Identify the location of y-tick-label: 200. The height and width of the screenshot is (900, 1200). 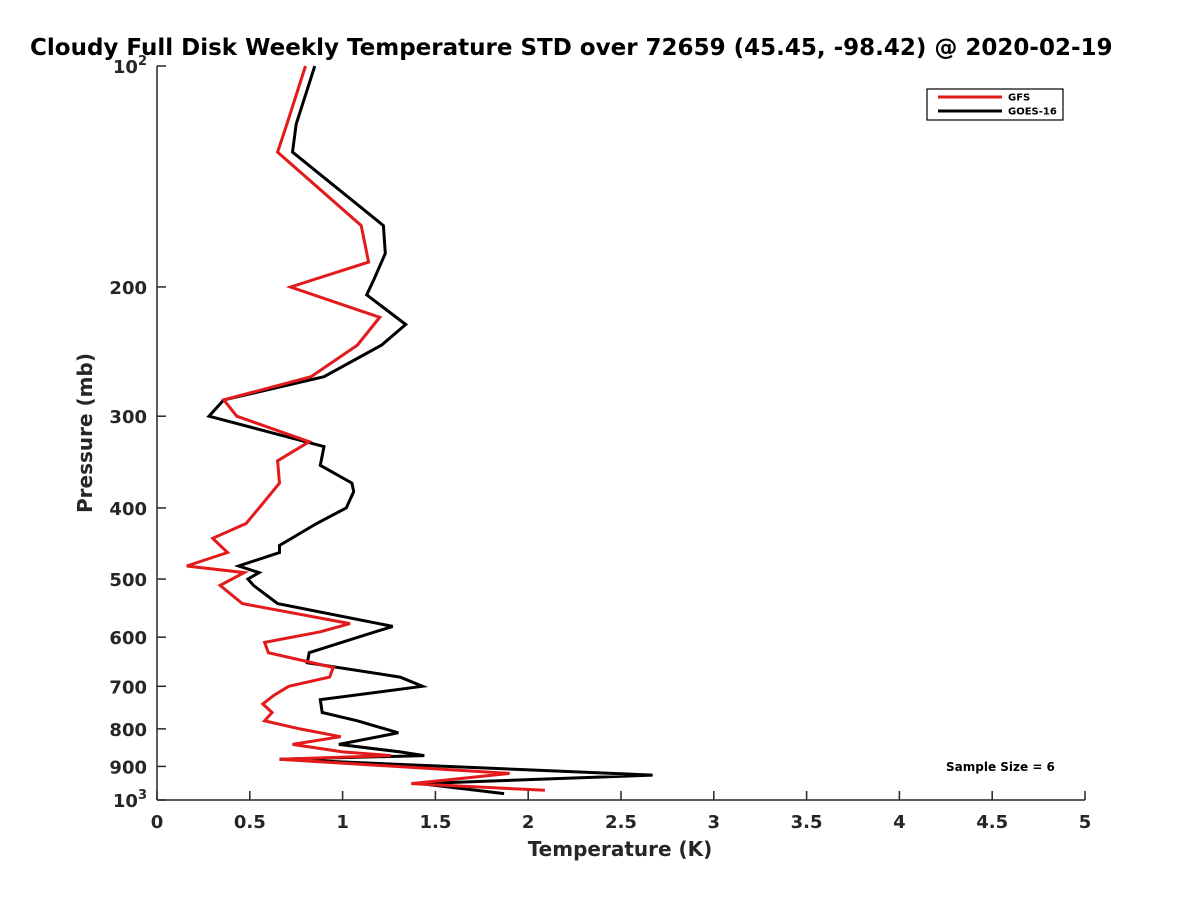
(128, 288).